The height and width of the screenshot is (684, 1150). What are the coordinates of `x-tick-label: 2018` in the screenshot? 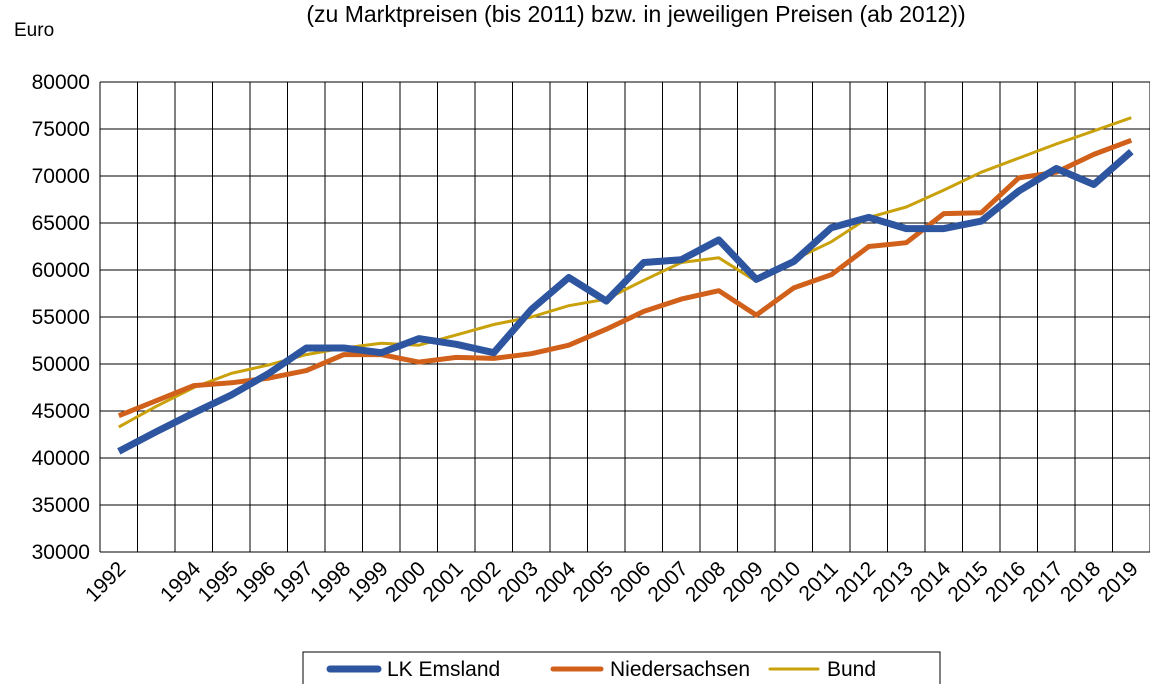 It's located at (1080, 581).